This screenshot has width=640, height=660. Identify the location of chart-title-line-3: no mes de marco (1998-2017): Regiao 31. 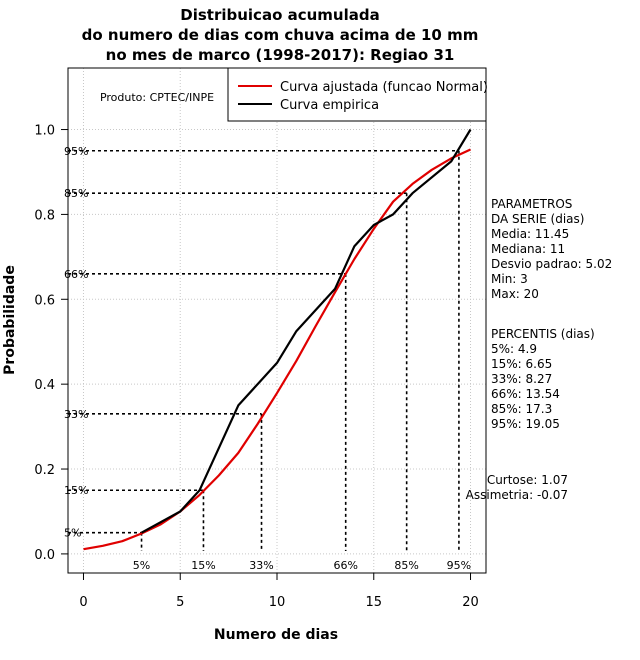
(280, 55).